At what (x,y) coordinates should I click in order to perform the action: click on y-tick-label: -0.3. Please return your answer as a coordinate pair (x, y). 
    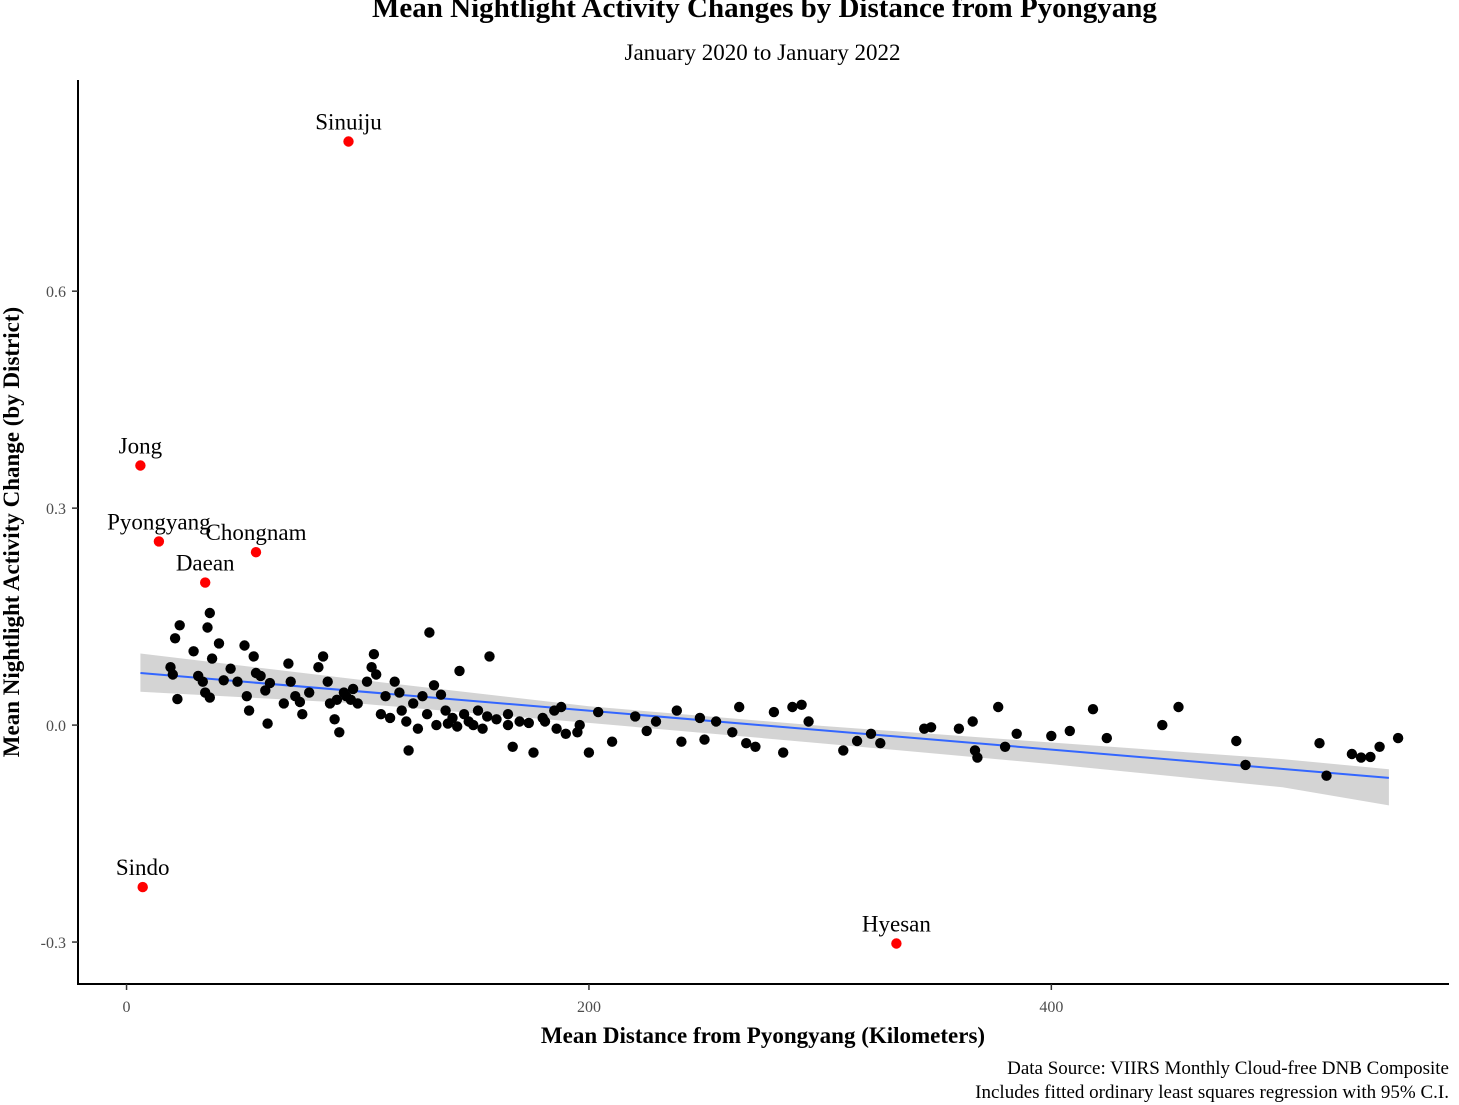
    Looking at the image, I should click on (53, 943).